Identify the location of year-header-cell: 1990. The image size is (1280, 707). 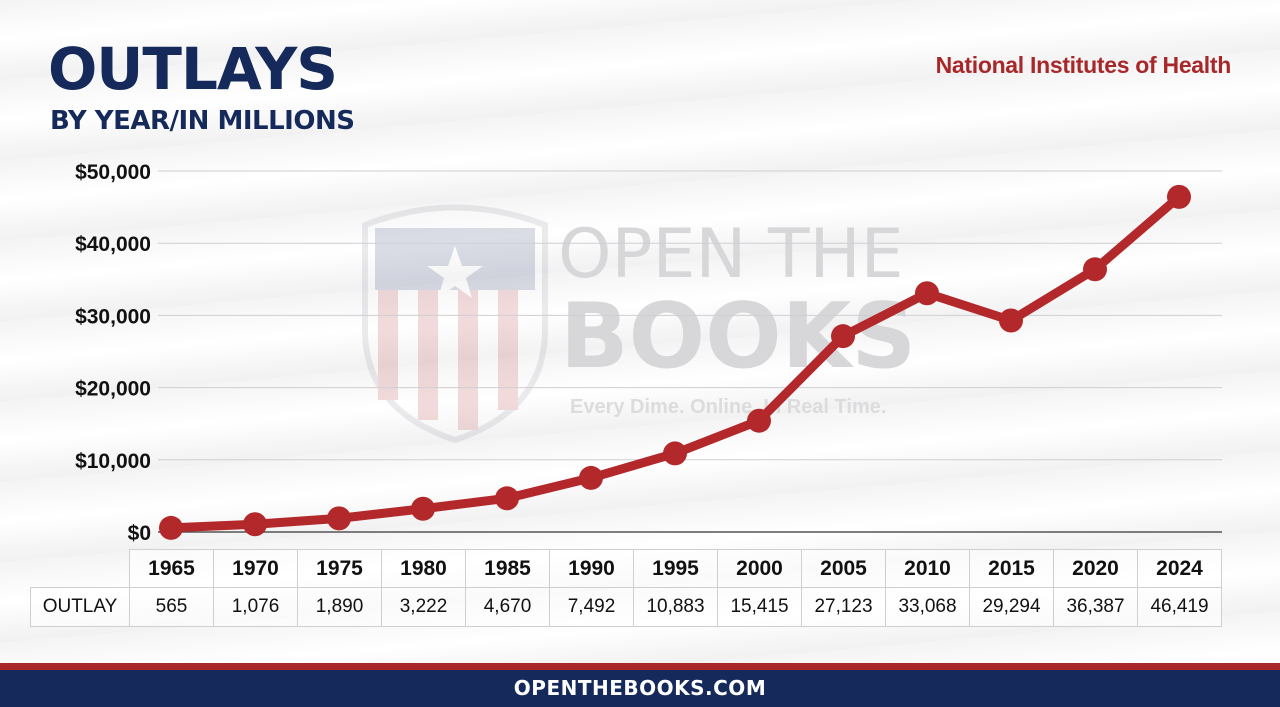
(591, 568).